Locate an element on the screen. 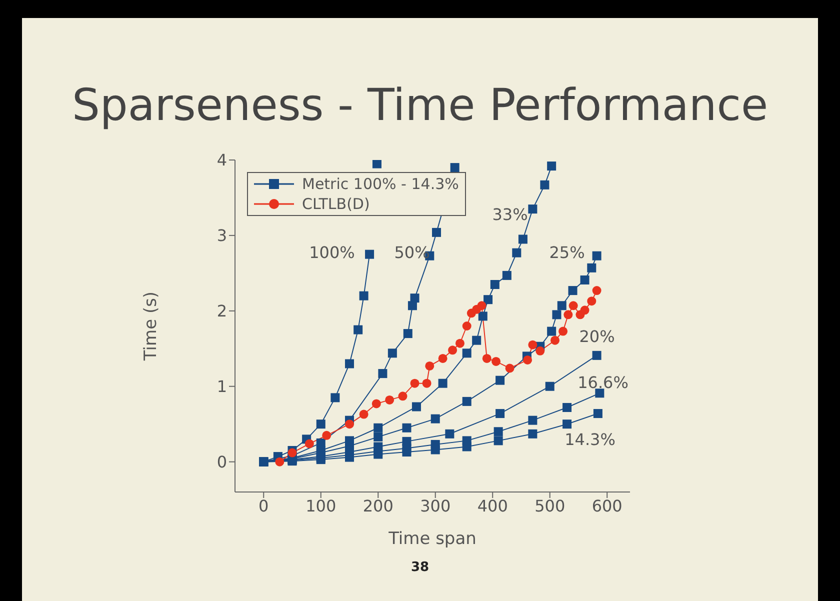  annotation: 14.3% is located at coordinates (590, 440).